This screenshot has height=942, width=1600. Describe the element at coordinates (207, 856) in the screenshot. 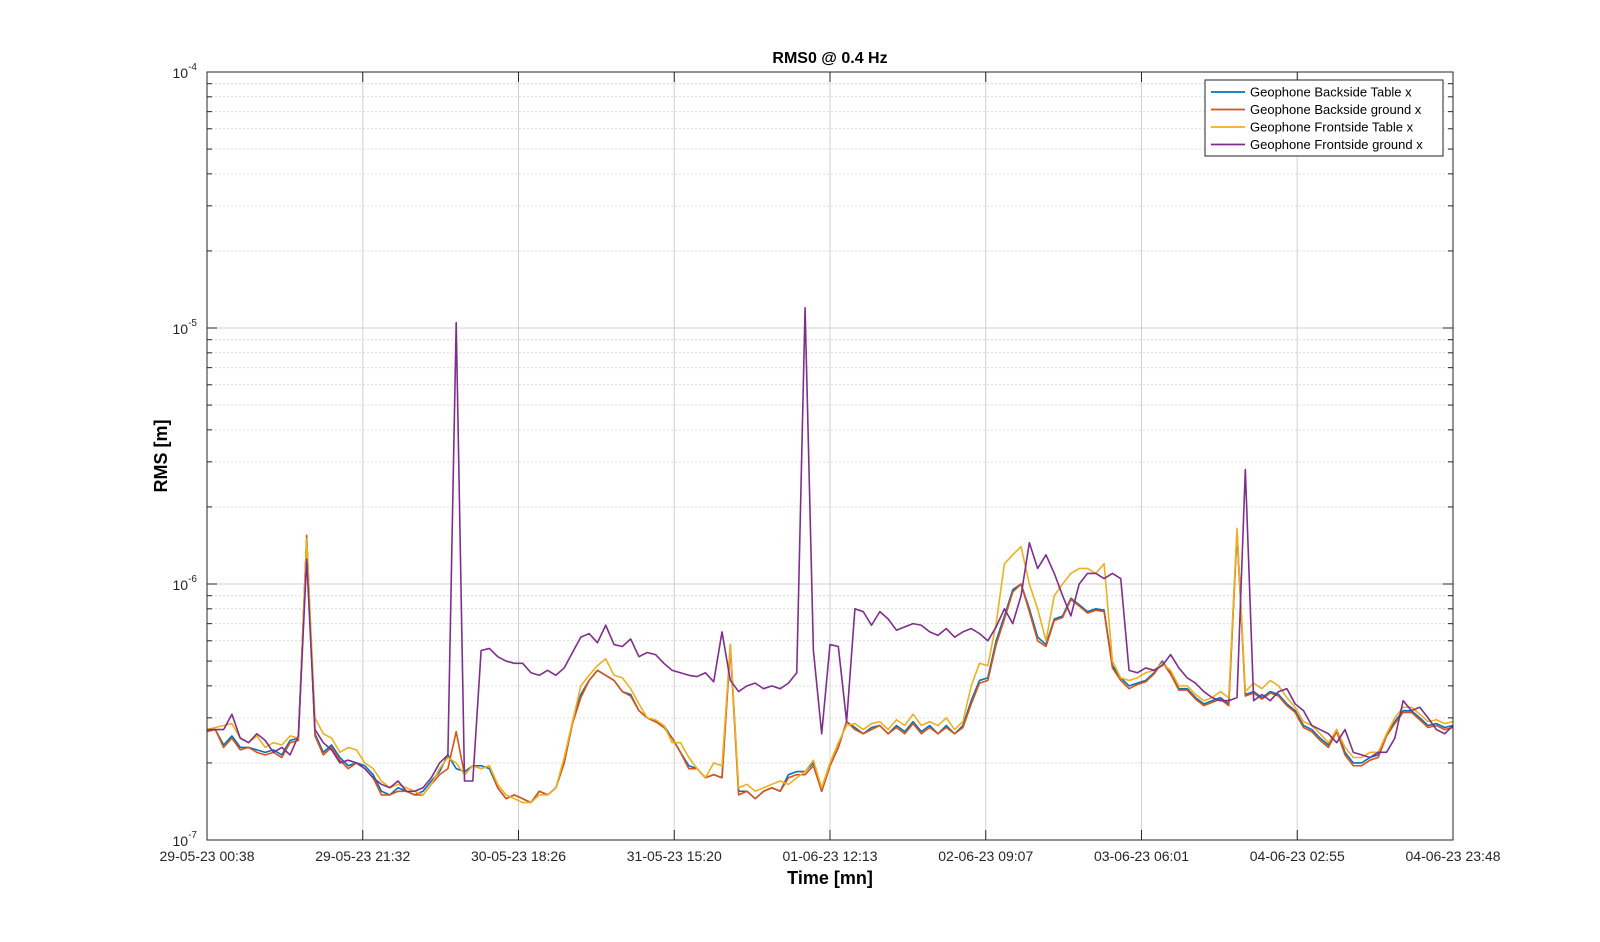

I see `x-tick-label: 29-05-23 00:38` at that location.